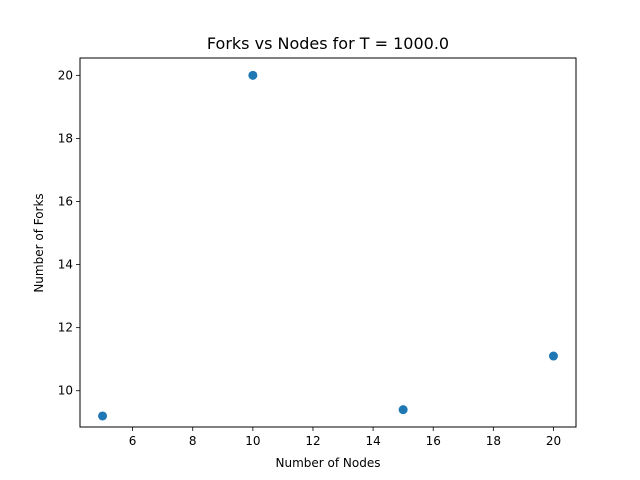 The image size is (640, 480). What do you see at coordinates (65, 202) in the screenshot?
I see `y-tick-label: 16` at bounding box center [65, 202].